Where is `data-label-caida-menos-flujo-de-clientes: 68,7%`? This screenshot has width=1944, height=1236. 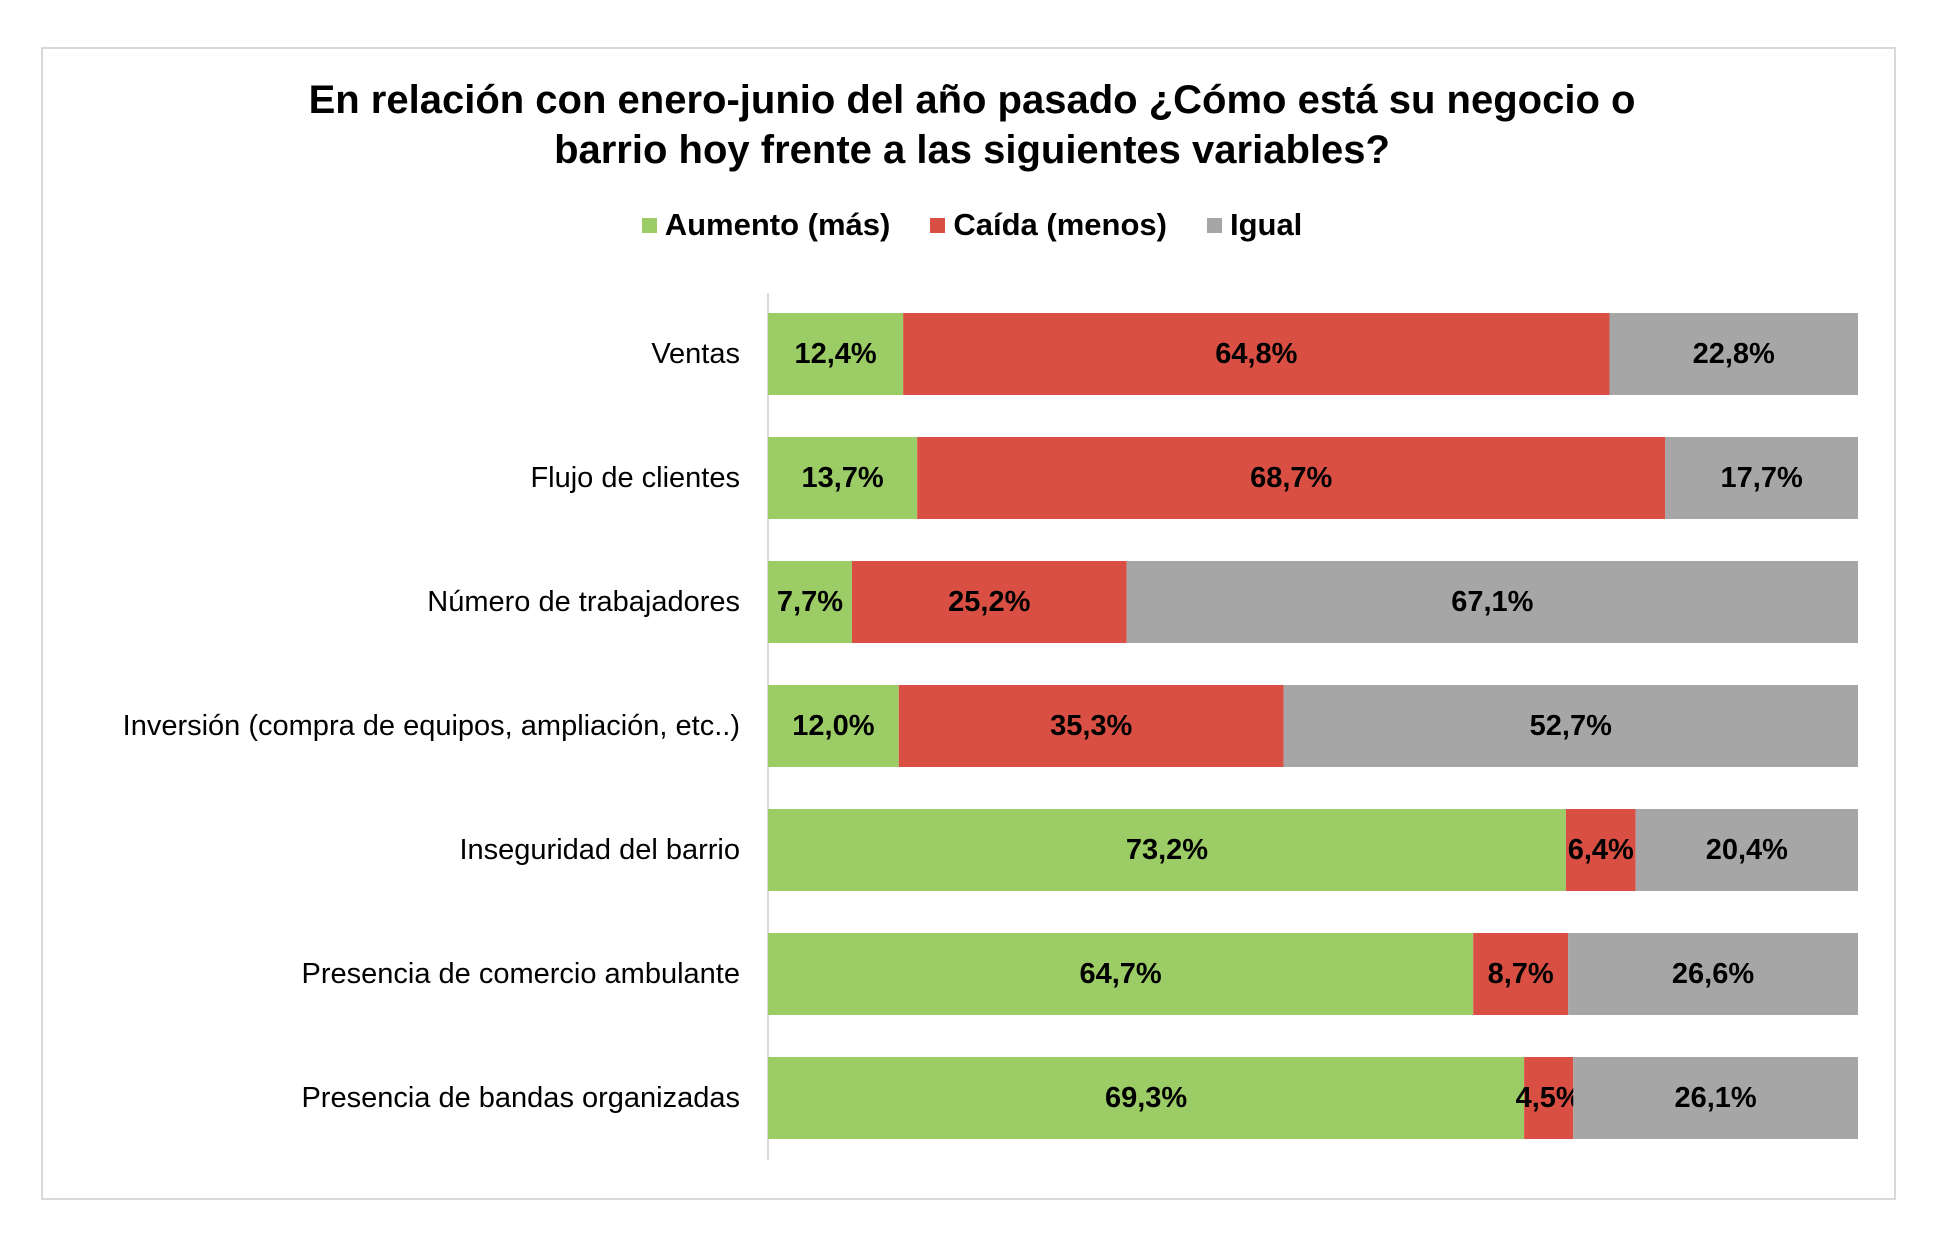
data-label-caida-menos-flujo-de-clientes: 68,7% is located at coordinates (1291, 478).